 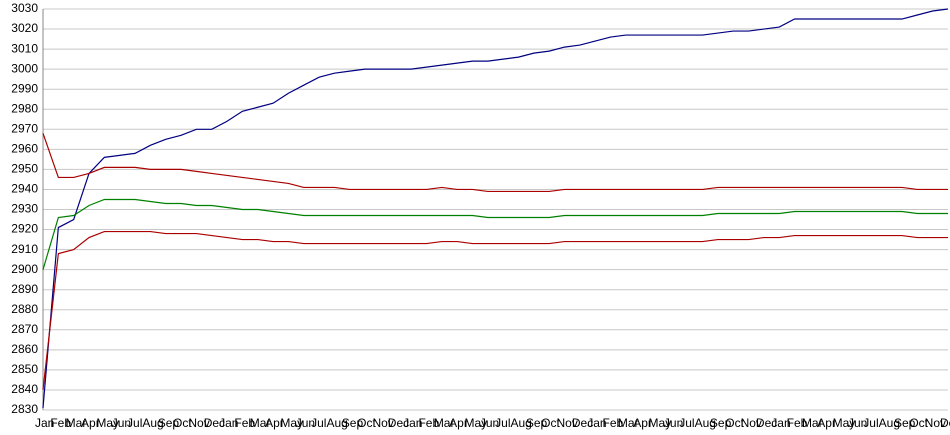 What do you see at coordinates (24, 349) in the screenshot?
I see `y-tick-label: 2860` at bounding box center [24, 349].